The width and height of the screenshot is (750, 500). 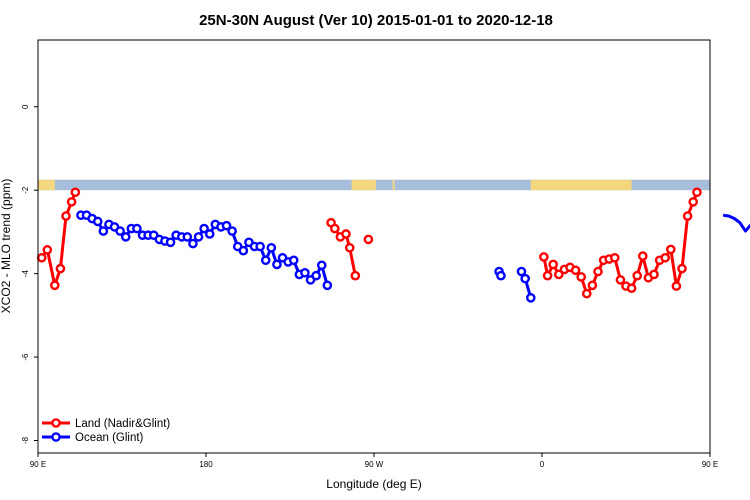 I want to click on x-tick-label: 90 W, so click(x=374, y=464).